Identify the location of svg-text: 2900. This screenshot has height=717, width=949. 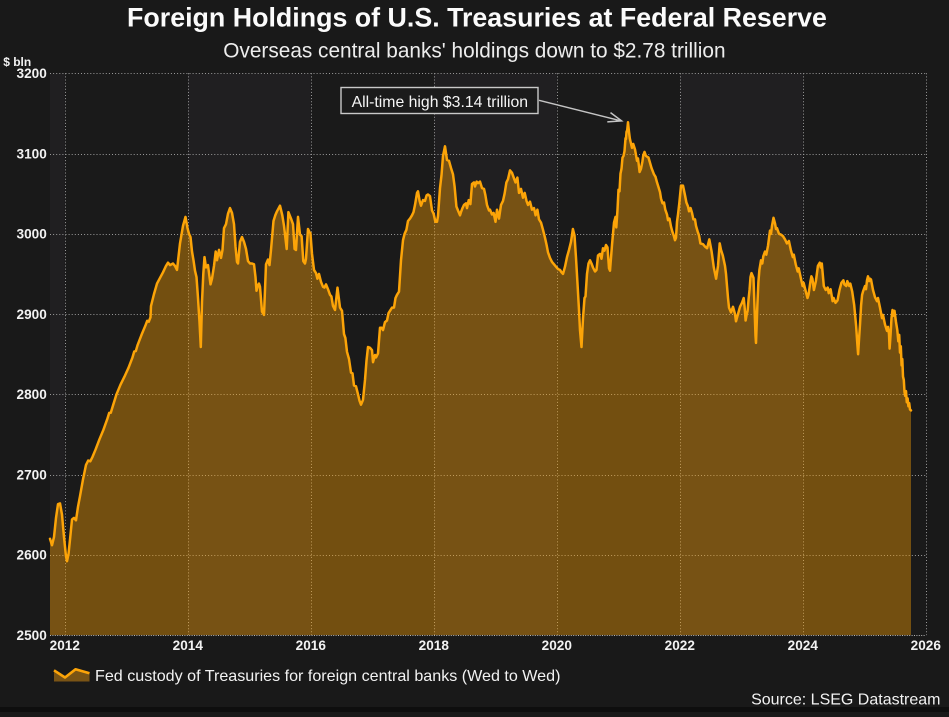
(32, 314).